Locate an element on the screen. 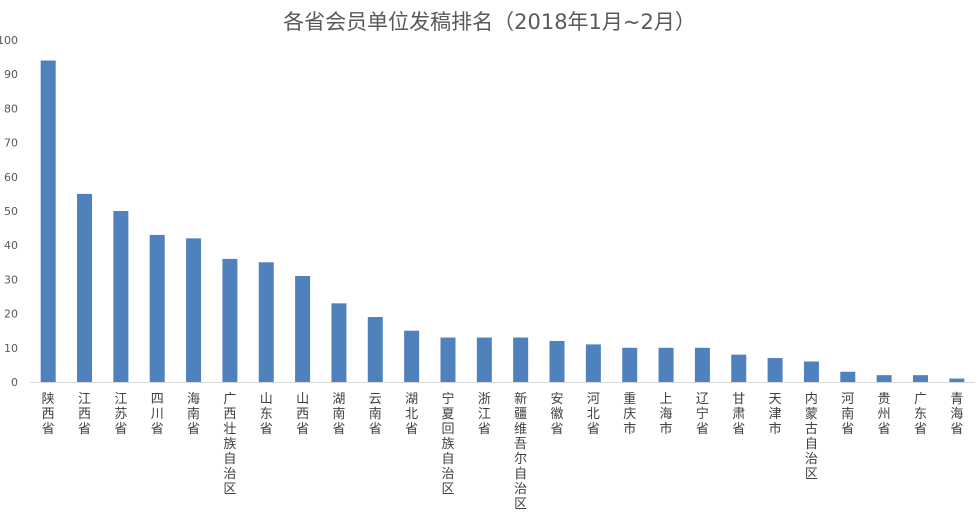  category-label: 上海市 is located at coordinates (666, 414).